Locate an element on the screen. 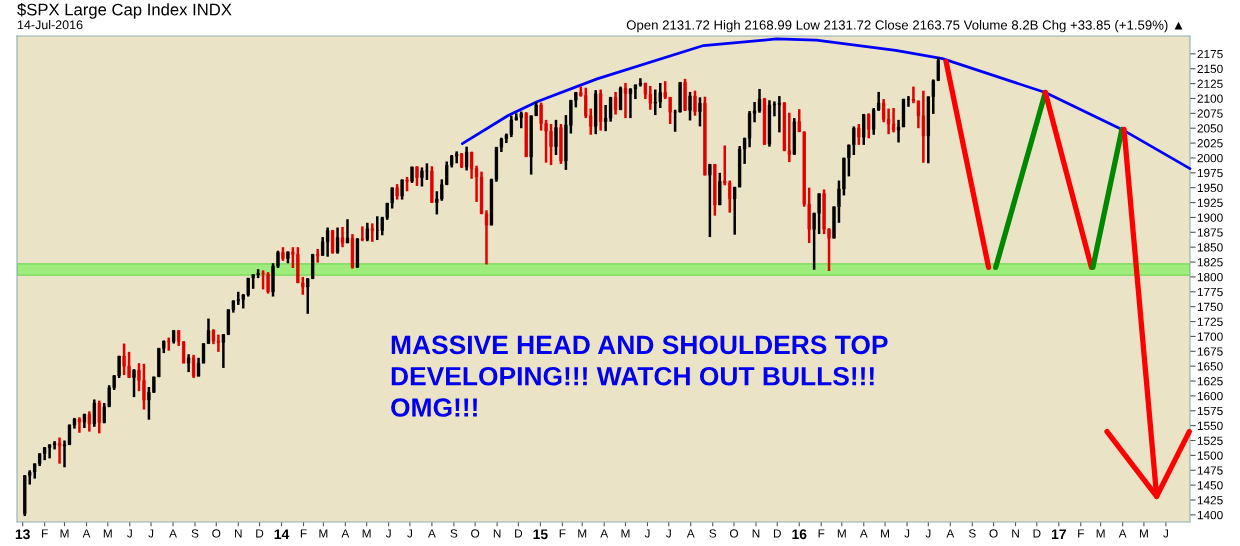  y-tick-label: 1475 is located at coordinates (1210, 470).